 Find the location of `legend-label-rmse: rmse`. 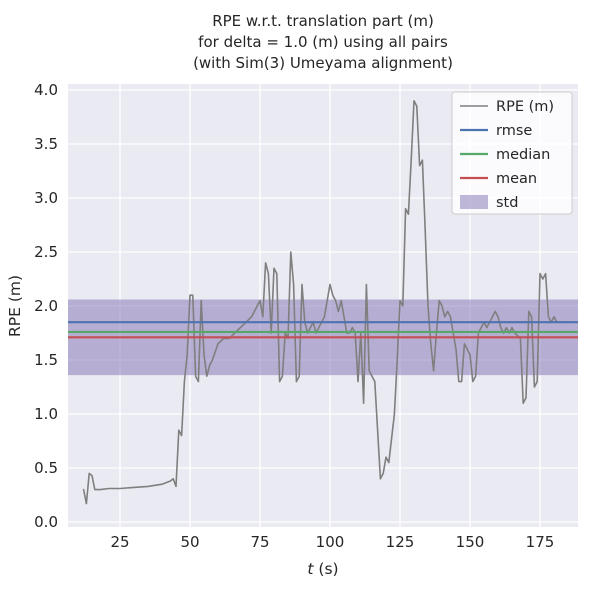

legend-label-rmse: rmse is located at coordinates (514, 131).